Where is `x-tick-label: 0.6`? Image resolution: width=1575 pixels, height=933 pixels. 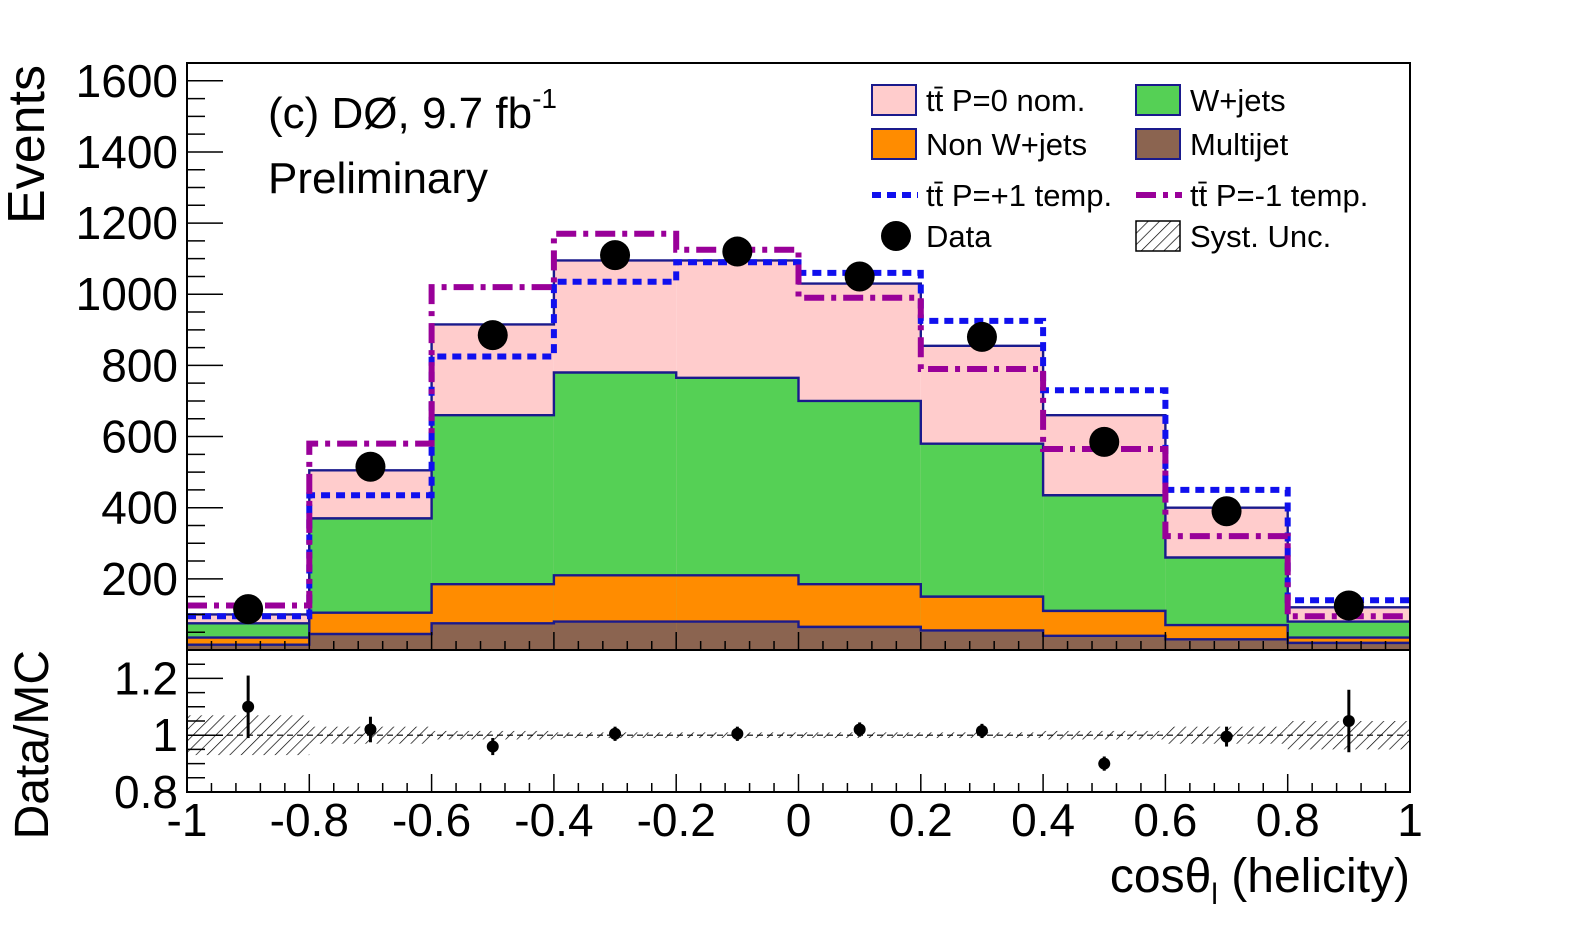
x-tick-label: 0.6 is located at coordinates (1165, 820).